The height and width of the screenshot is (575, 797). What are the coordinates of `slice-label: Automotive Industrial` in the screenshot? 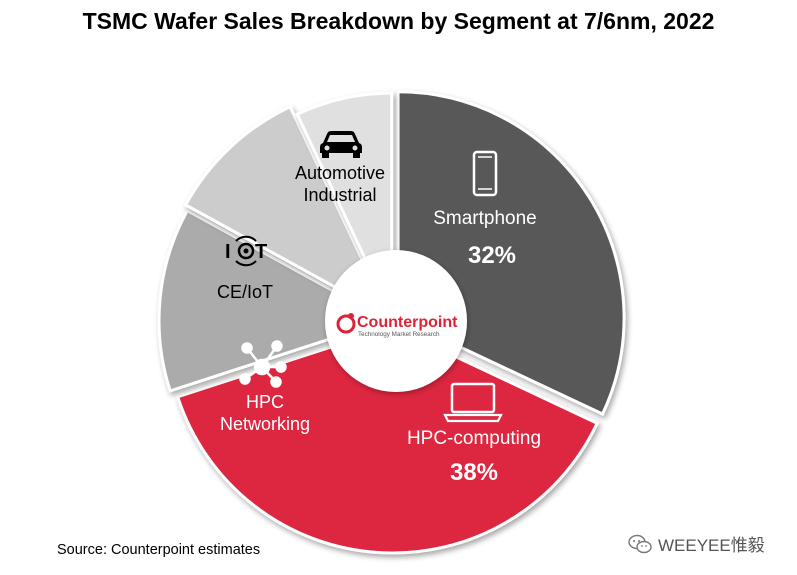 It's located at (340, 184).